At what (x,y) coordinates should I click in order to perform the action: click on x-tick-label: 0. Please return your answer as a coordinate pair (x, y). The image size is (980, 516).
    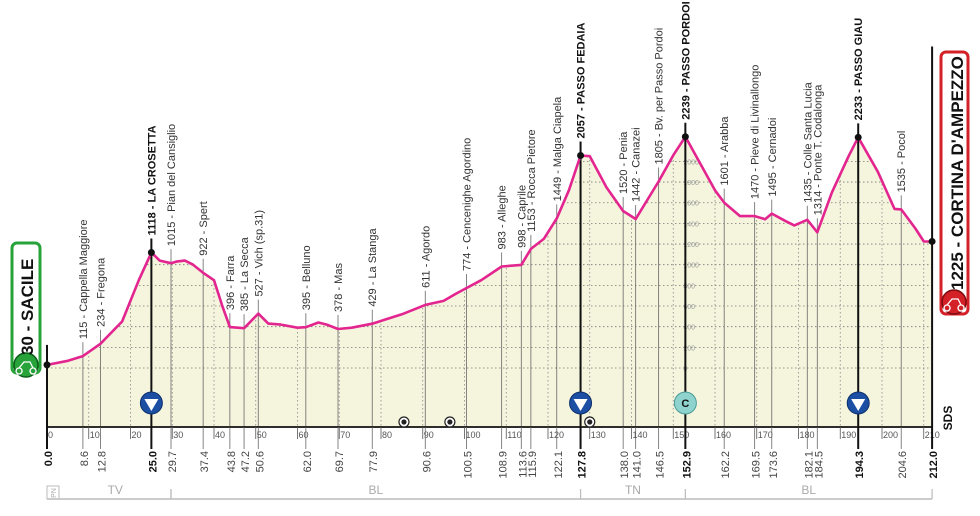
    Looking at the image, I should click on (50, 435).